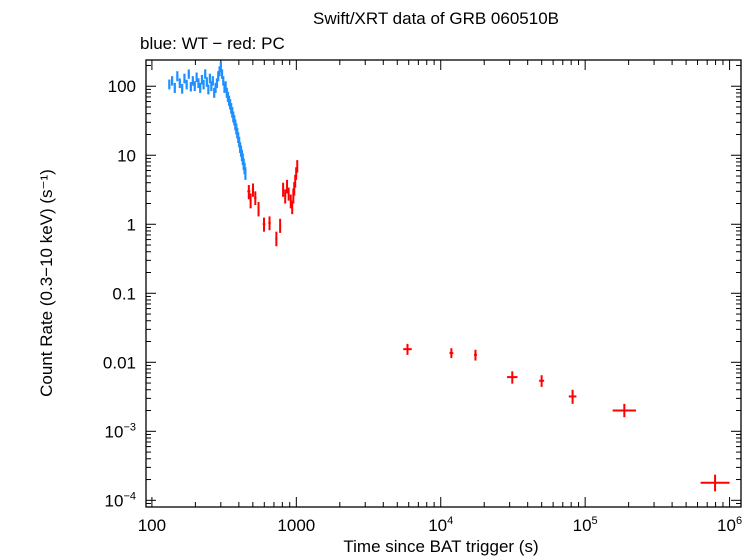 This screenshot has width=755, height=558. I want to click on y-tick-label: 1, so click(131, 224).